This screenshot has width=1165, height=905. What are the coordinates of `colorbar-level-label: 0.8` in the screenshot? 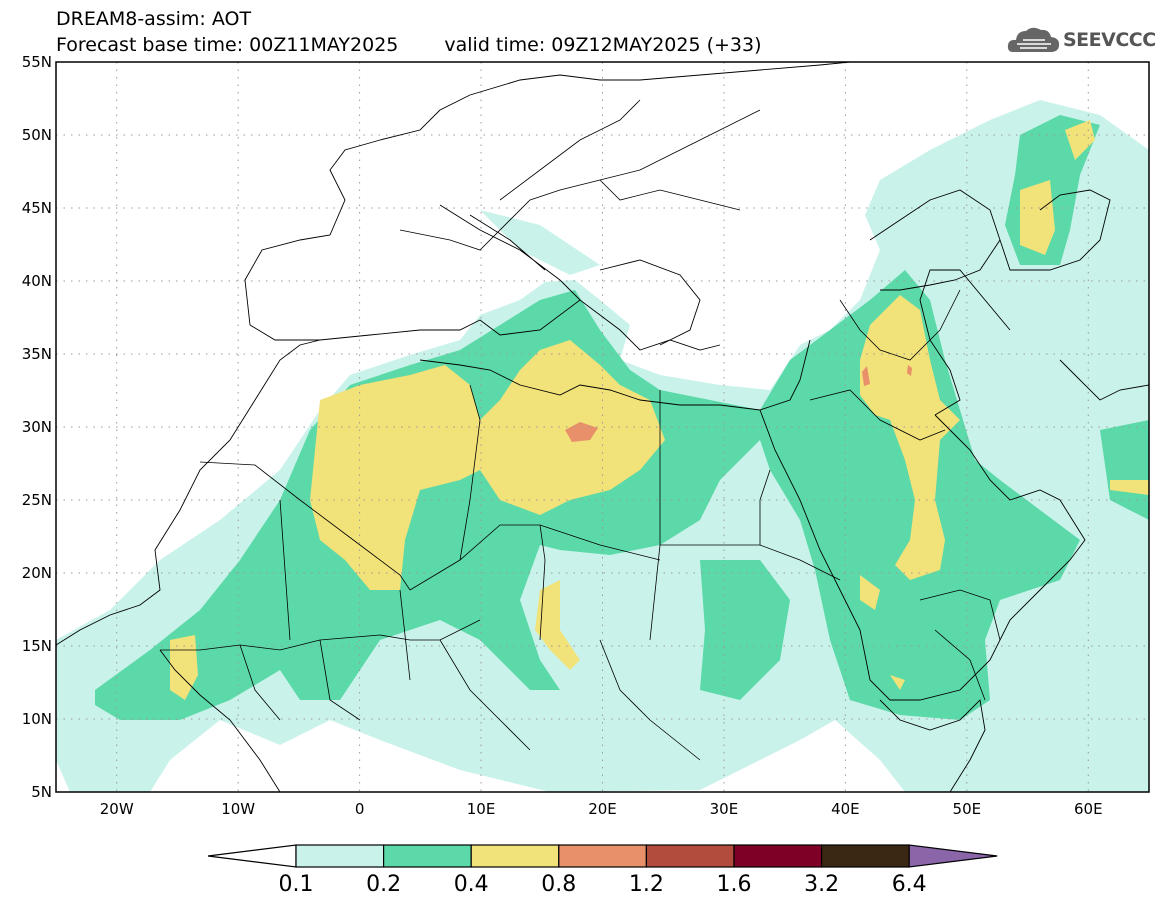 It's located at (558, 884).